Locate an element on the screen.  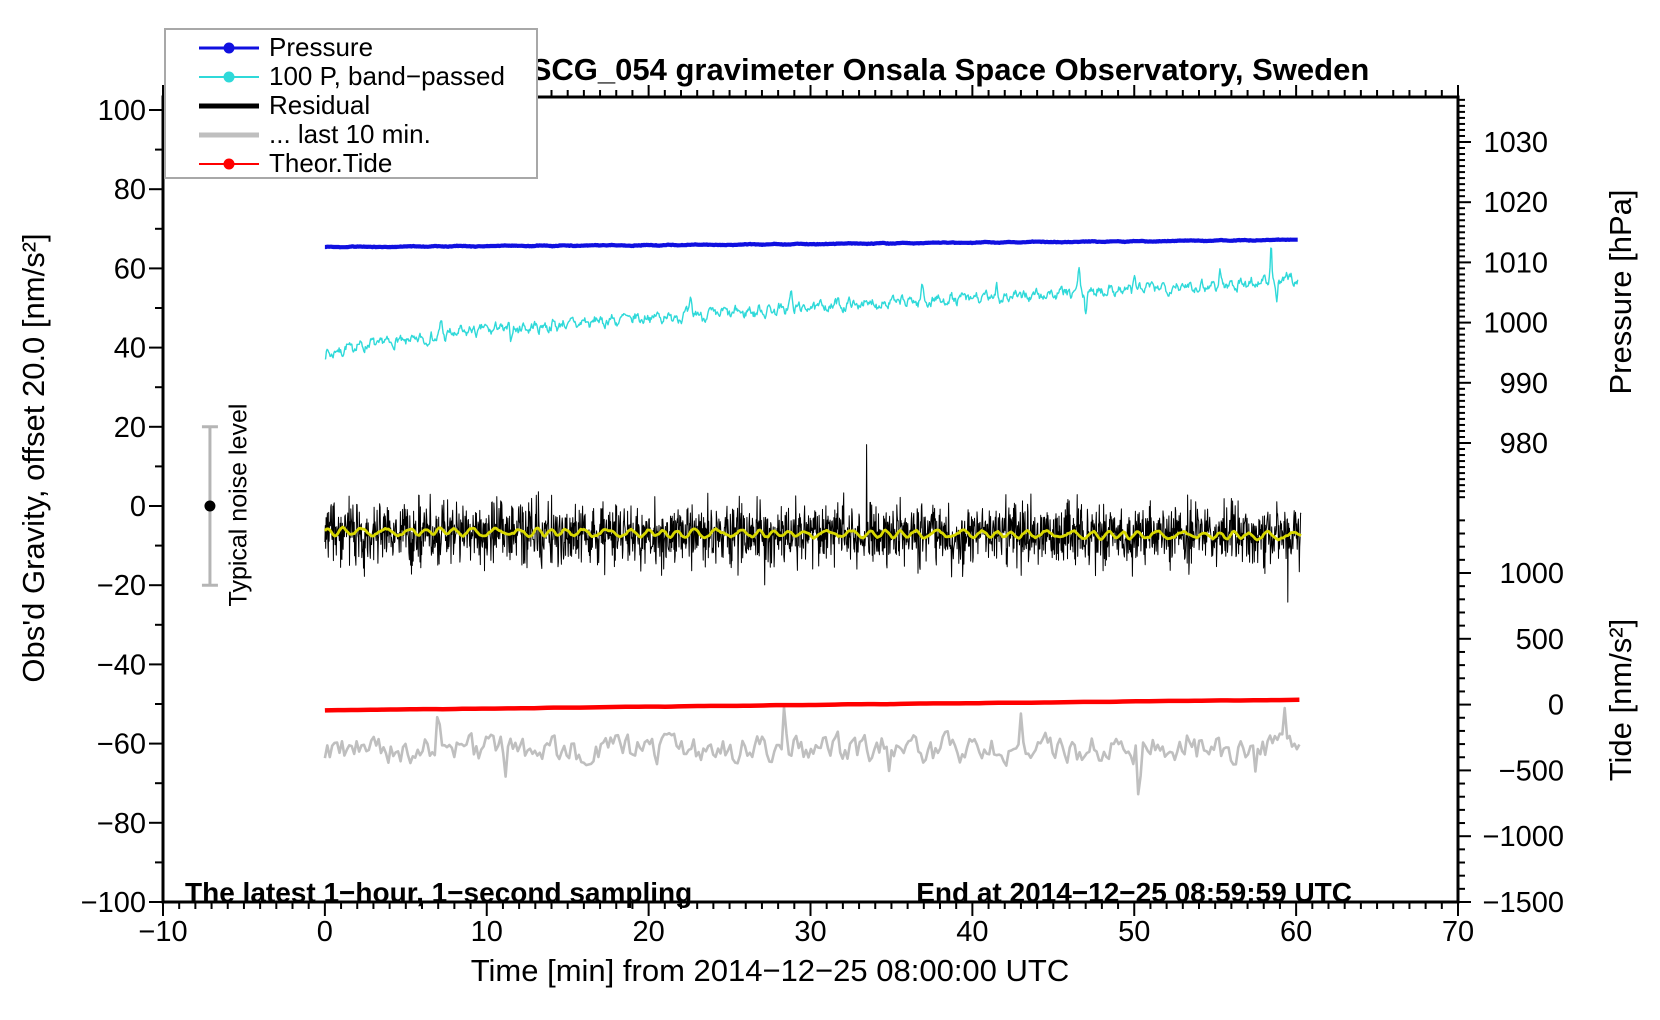
legend-item-residual: Residual is located at coordinates (351, 105).